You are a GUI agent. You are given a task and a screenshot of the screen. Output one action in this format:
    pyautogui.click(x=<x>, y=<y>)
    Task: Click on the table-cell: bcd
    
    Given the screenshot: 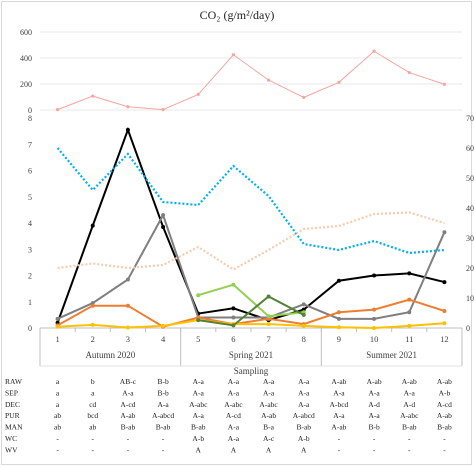 What is the action you would take?
    pyautogui.click(x=92, y=415)
    